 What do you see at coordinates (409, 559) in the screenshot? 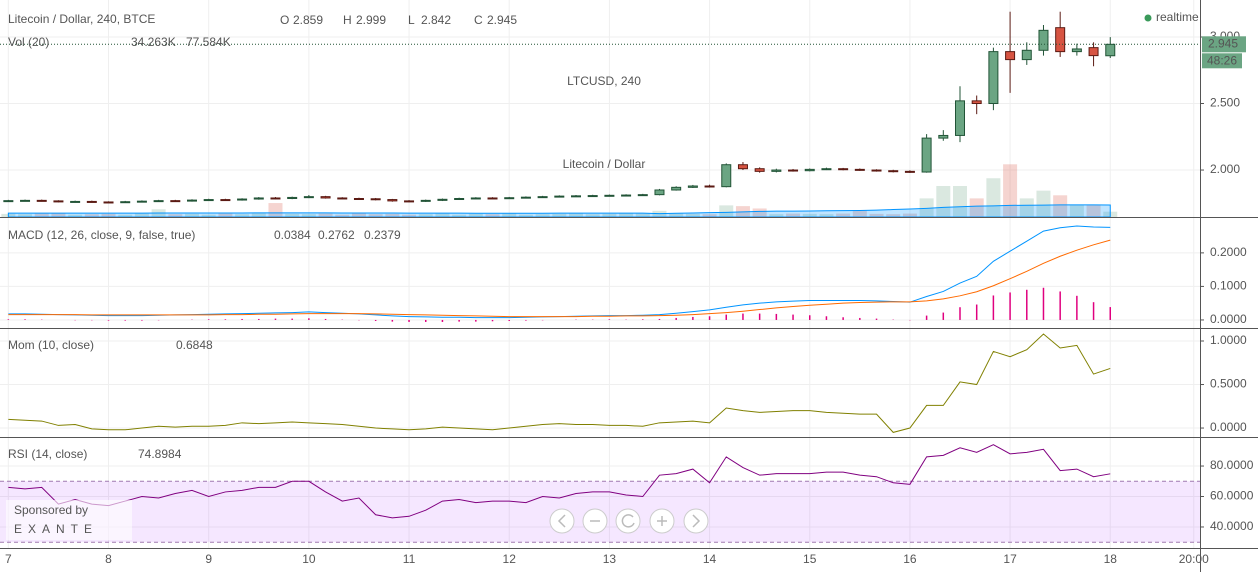
I see `x-tick-label: 11` at bounding box center [409, 559].